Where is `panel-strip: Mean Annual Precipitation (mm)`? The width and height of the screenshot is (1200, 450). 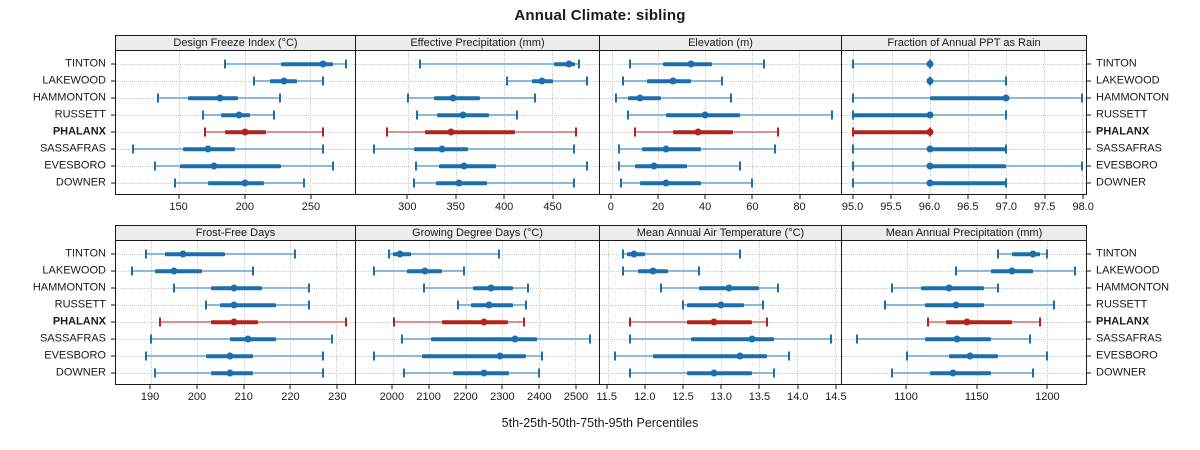 panel-strip: Mean Annual Precipitation (mm) is located at coordinates (964, 233).